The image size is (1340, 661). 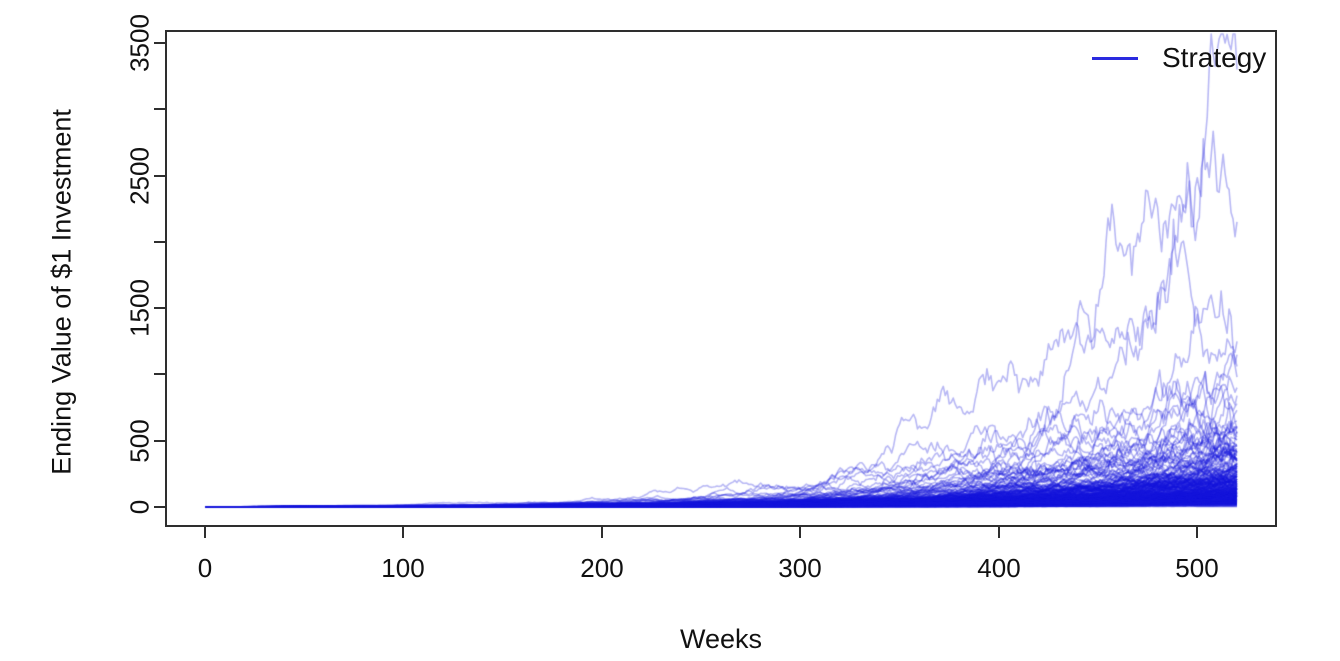 I want to click on x-axis-tick-label: 200, so click(x=602, y=568).